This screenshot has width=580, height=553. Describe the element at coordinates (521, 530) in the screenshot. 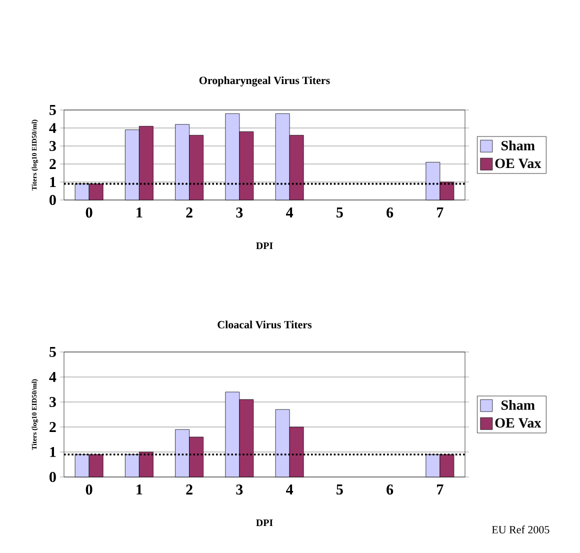

I see `text: EU Ref 2005` at that location.